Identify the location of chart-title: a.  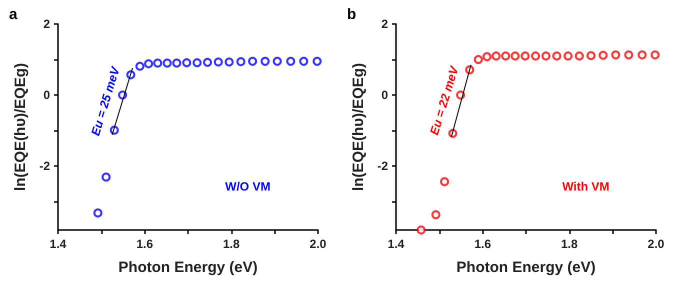
(13, 14).